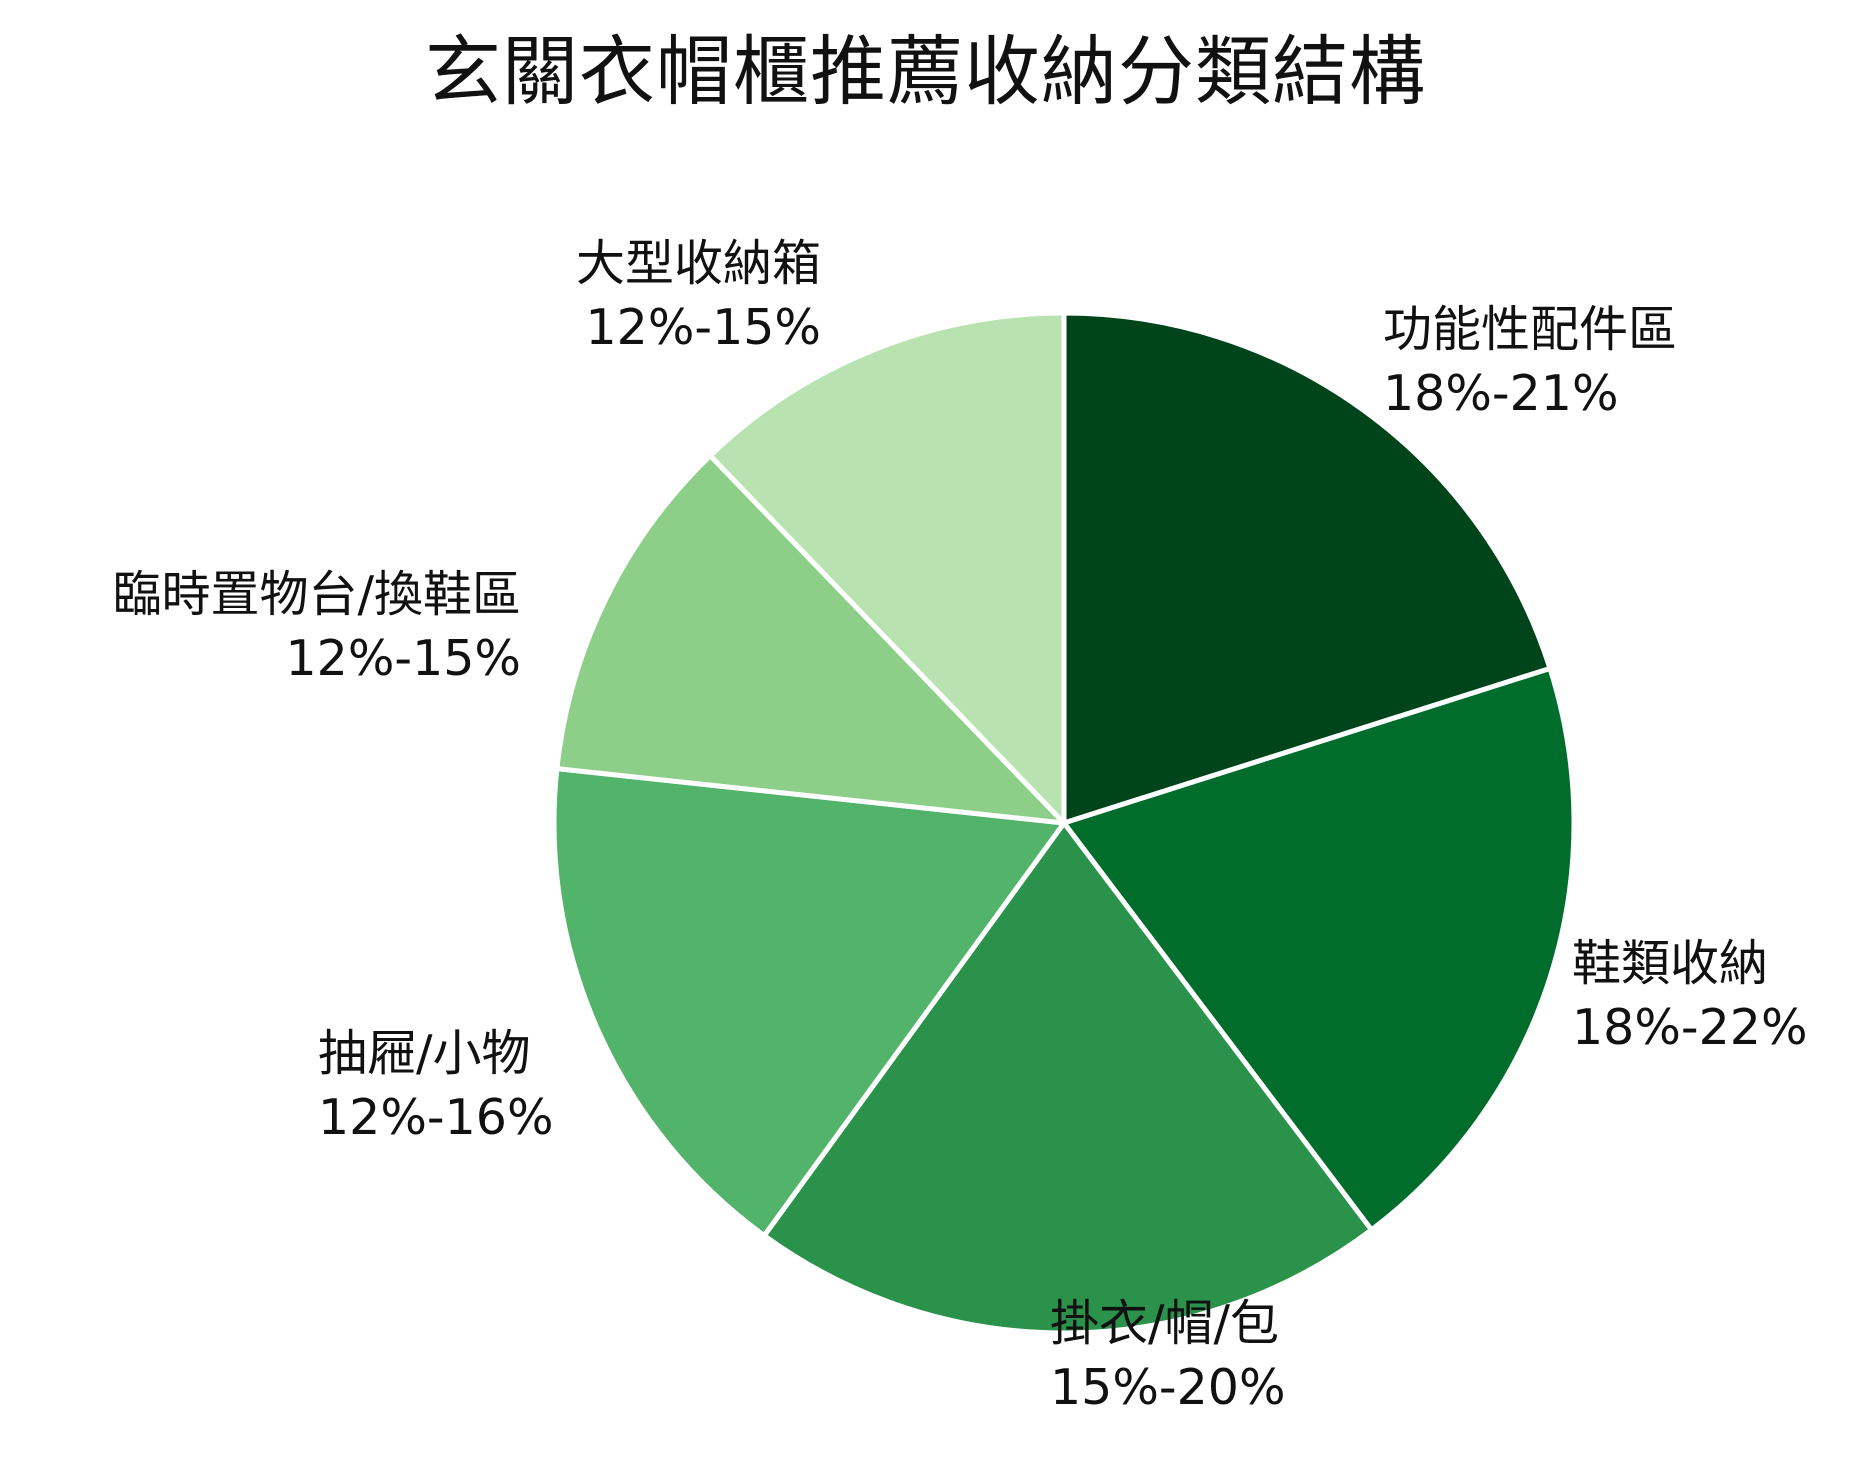 The width and height of the screenshot is (1851, 1468). I want to click on label-range: 18%-22%, so click(1690, 1027).